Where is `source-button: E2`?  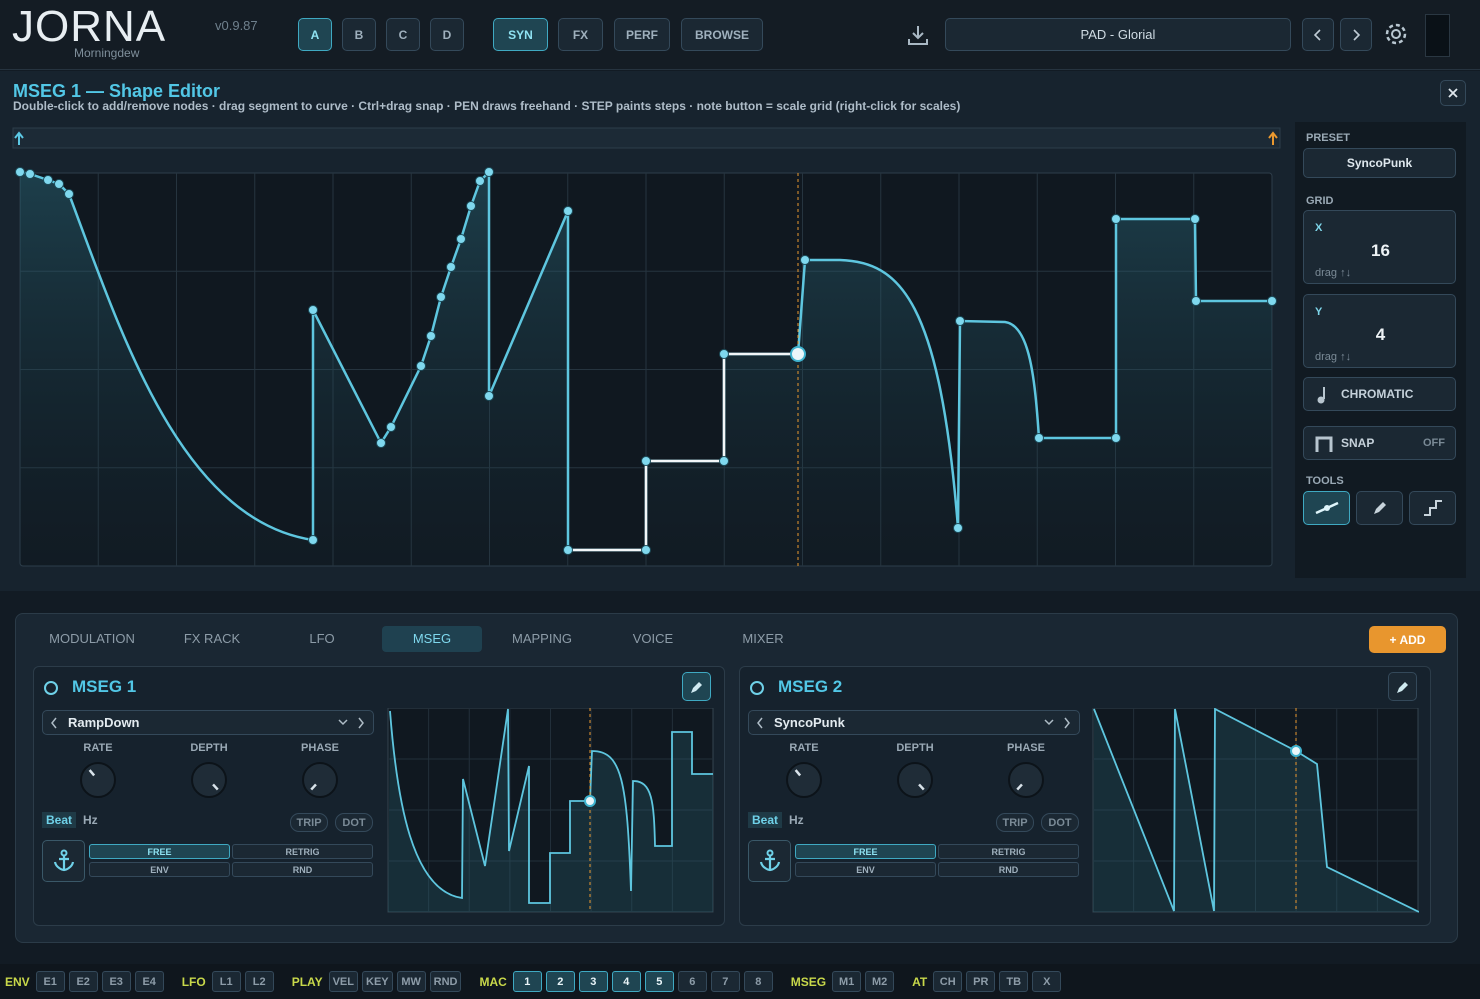 source-button: E2 is located at coordinates (83, 981).